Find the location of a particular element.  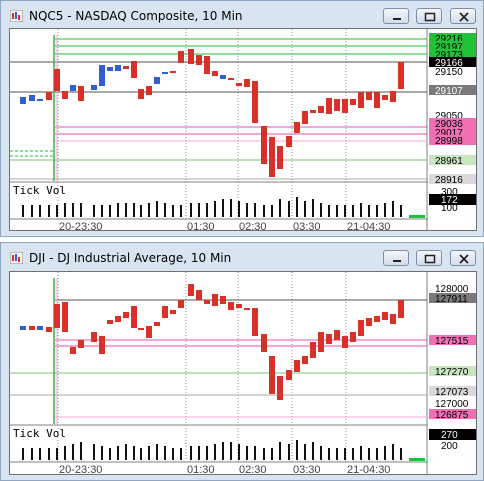

price-label: 29150 is located at coordinates (449, 72).